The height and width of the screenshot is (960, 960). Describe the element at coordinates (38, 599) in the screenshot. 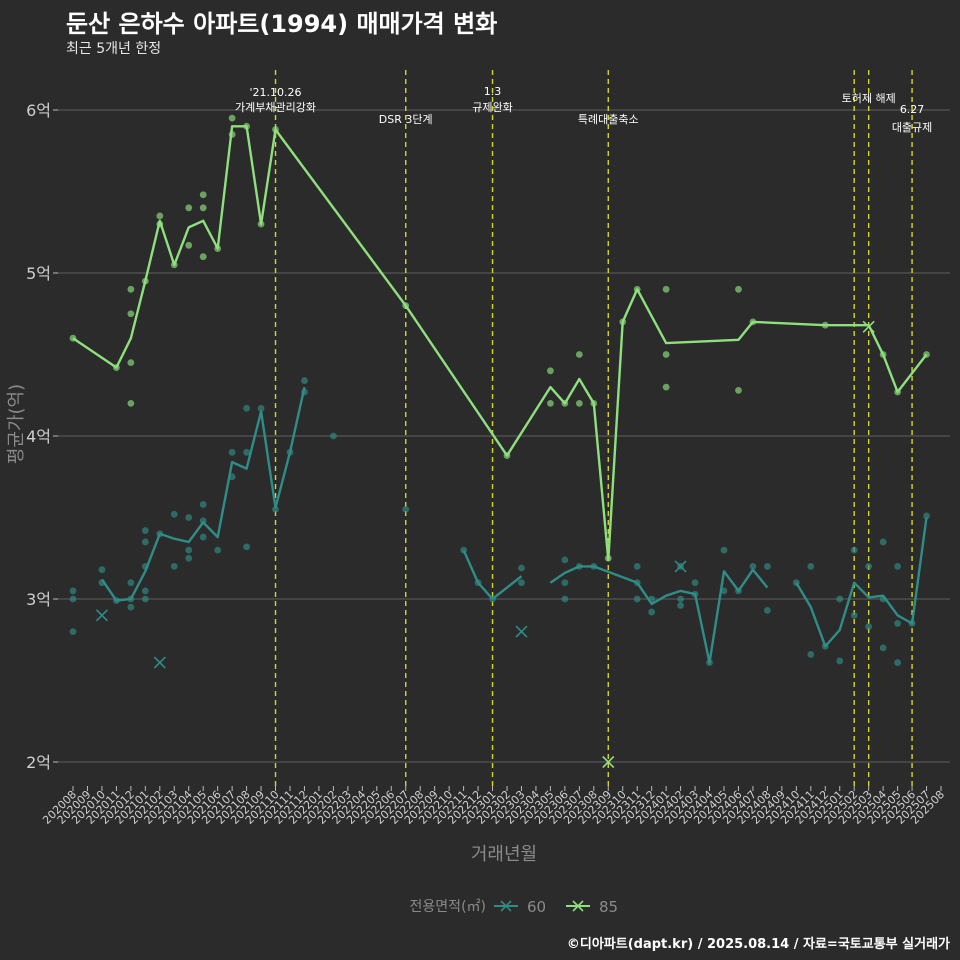

I see `y-tick-label: 3억` at that location.